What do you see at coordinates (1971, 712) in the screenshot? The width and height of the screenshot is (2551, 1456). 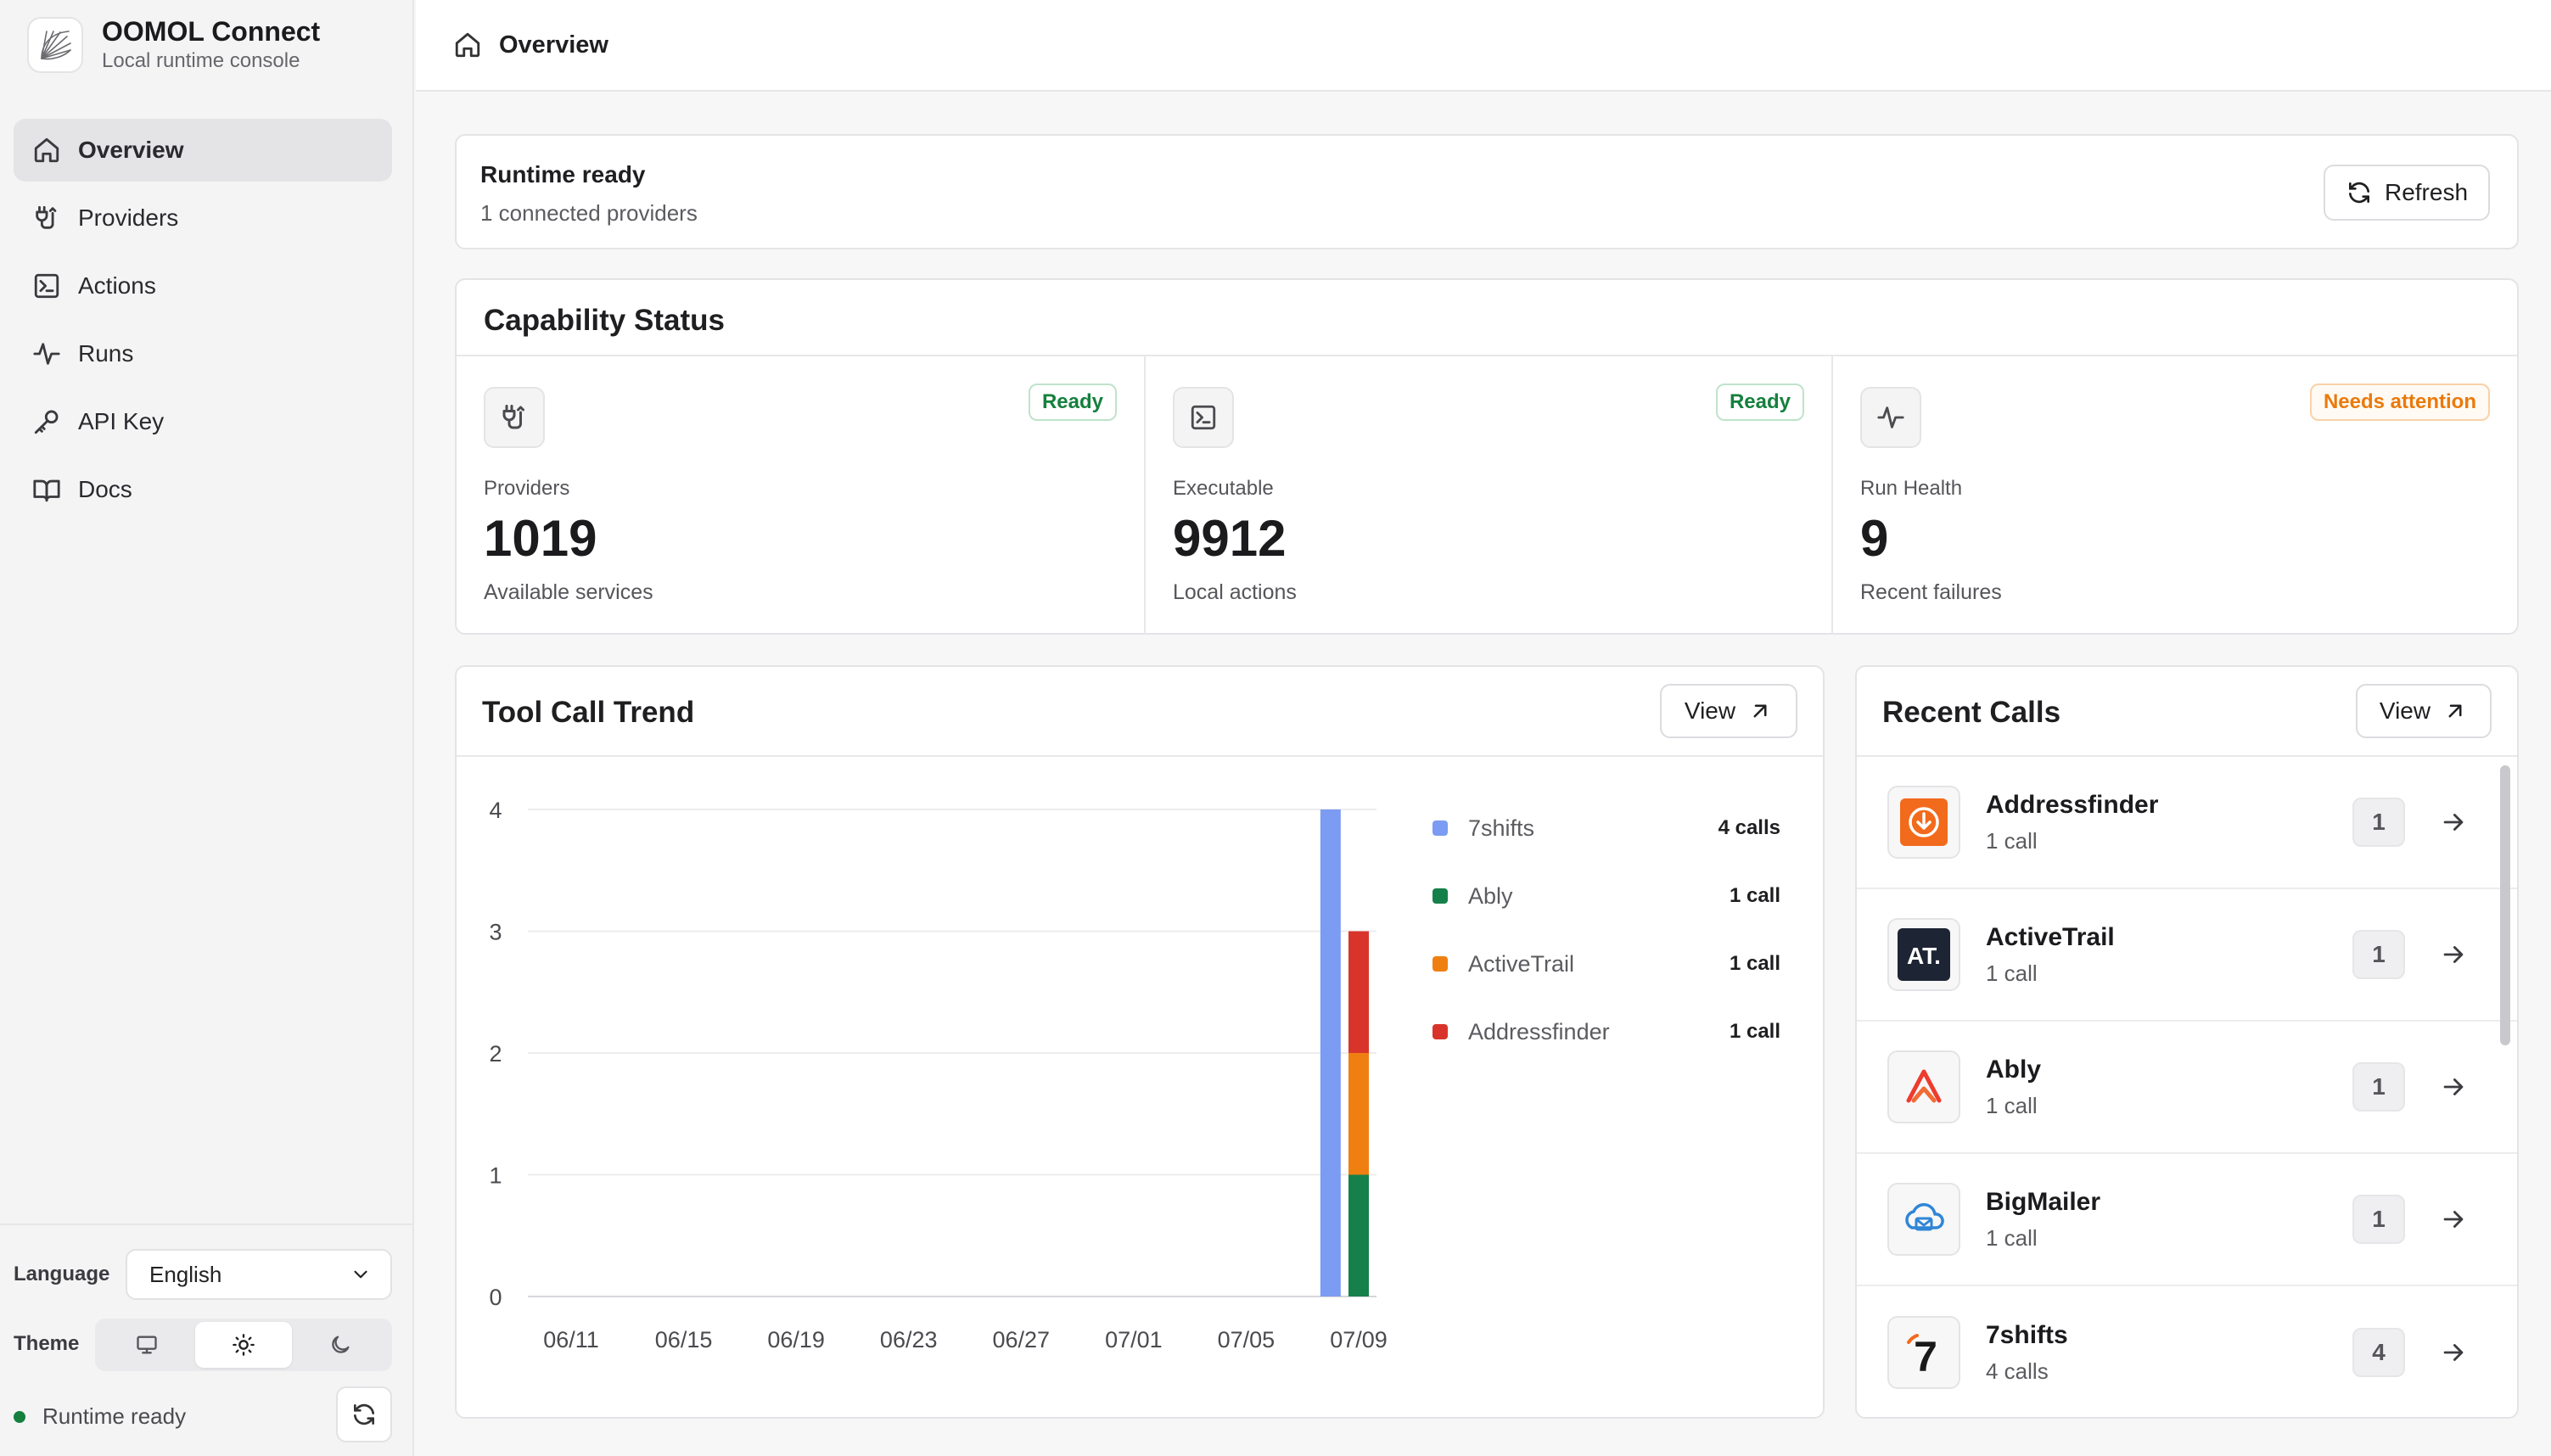 I see `recent-title: Recent Calls` at bounding box center [1971, 712].